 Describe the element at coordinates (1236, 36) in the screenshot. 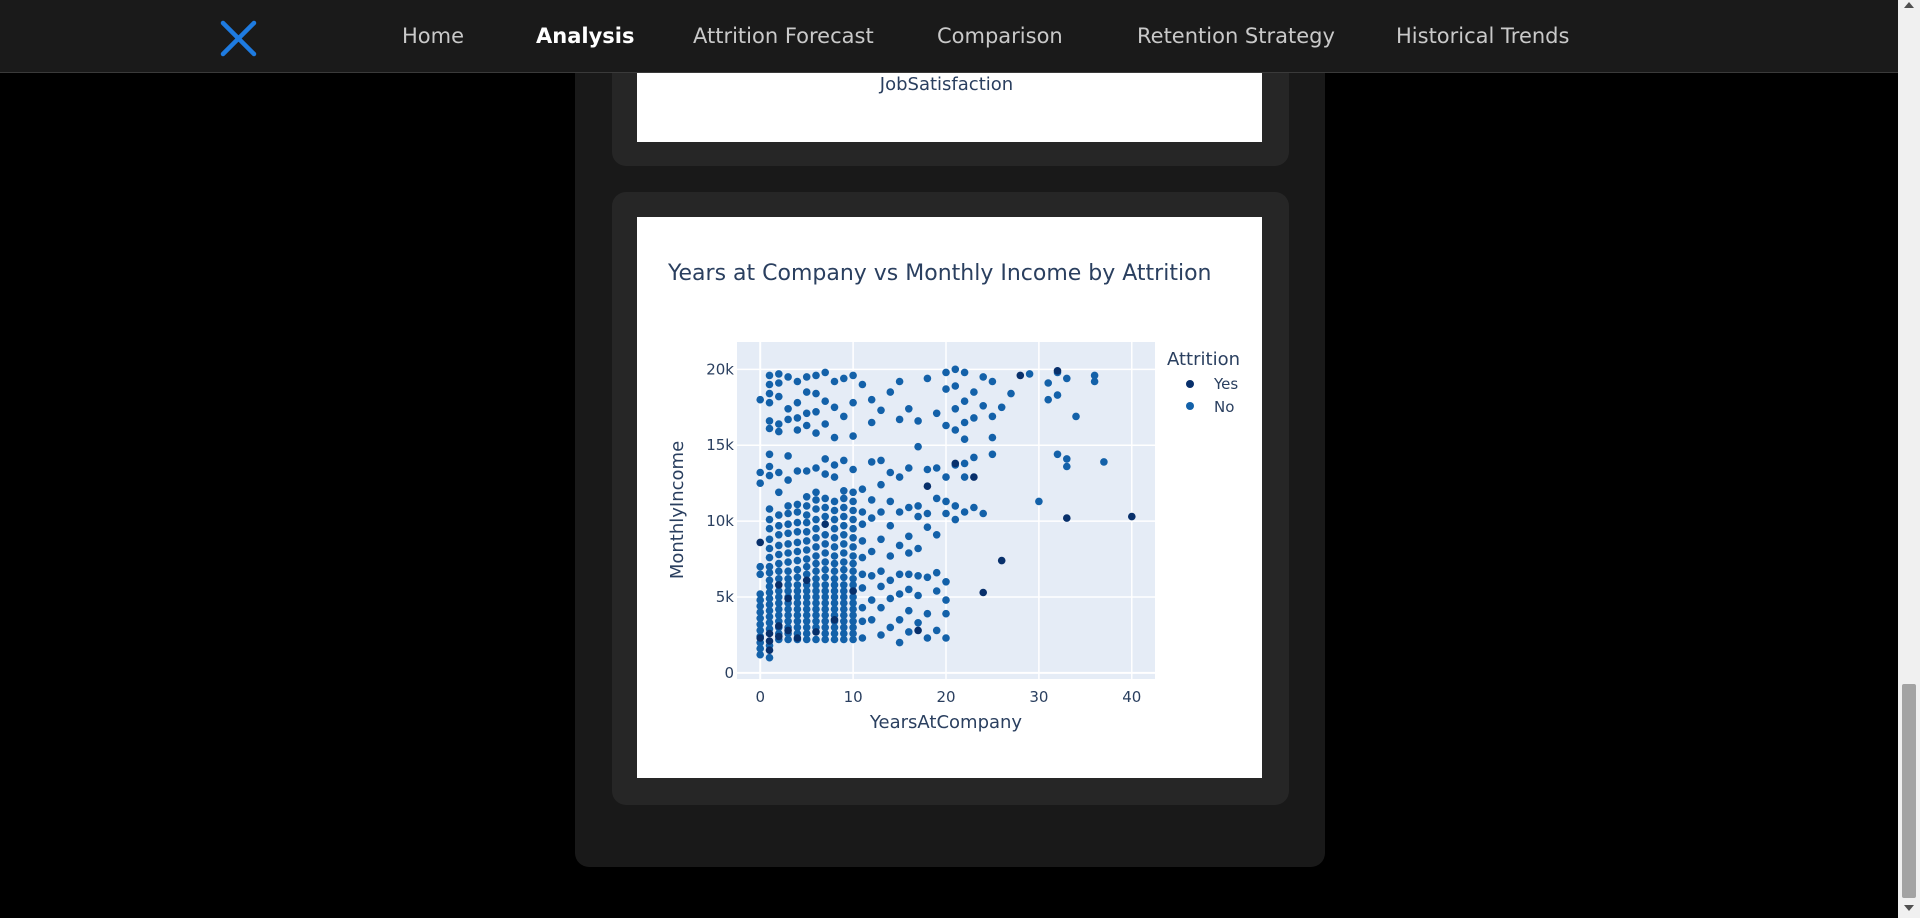

I see `nav-link-retention-strategy: Retention Strategy` at that location.